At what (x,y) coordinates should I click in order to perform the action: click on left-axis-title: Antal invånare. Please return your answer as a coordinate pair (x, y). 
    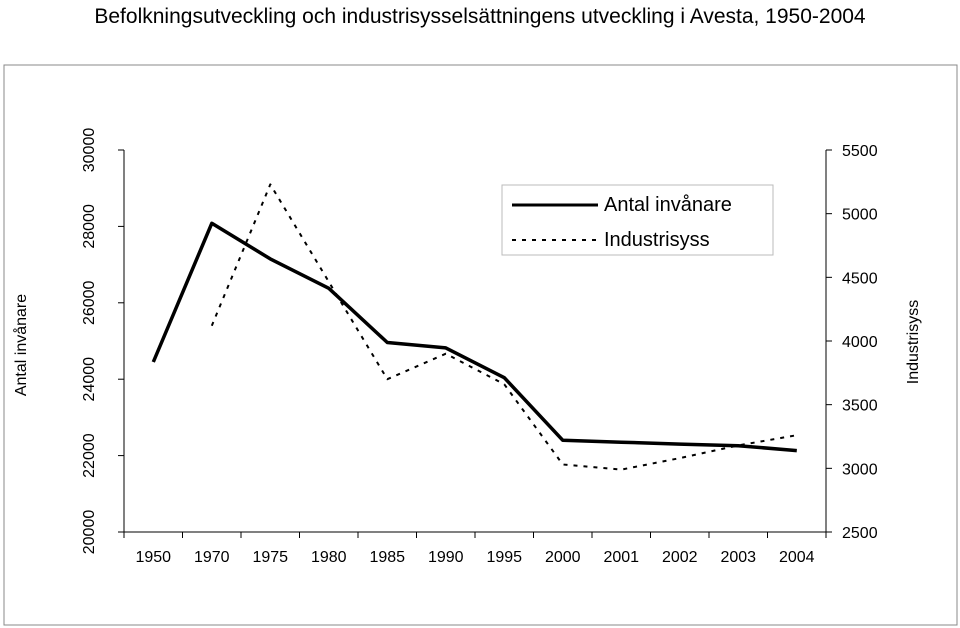
    Looking at the image, I should click on (21, 345).